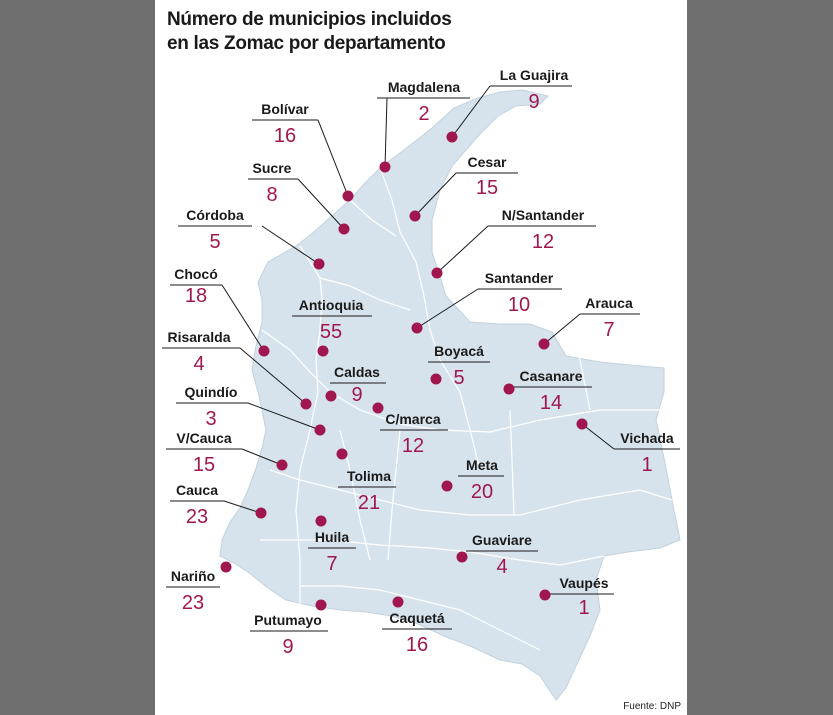 The height and width of the screenshot is (715, 833). What do you see at coordinates (198, 337) in the screenshot?
I see `department-label-risaralda: Risaralda` at bounding box center [198, 337].